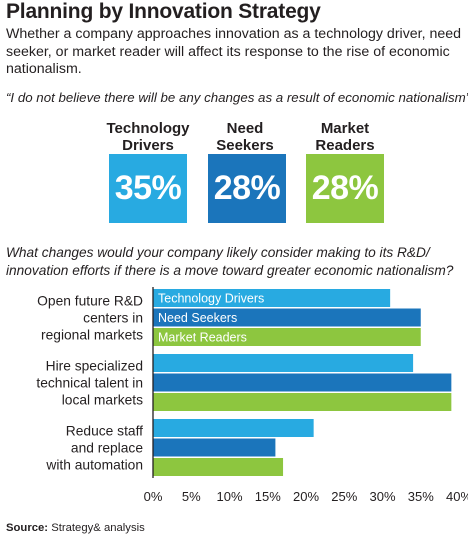  Describe the element at coordinates (102, 400) in the screenshot. I see `category-label: local markets` at that location.